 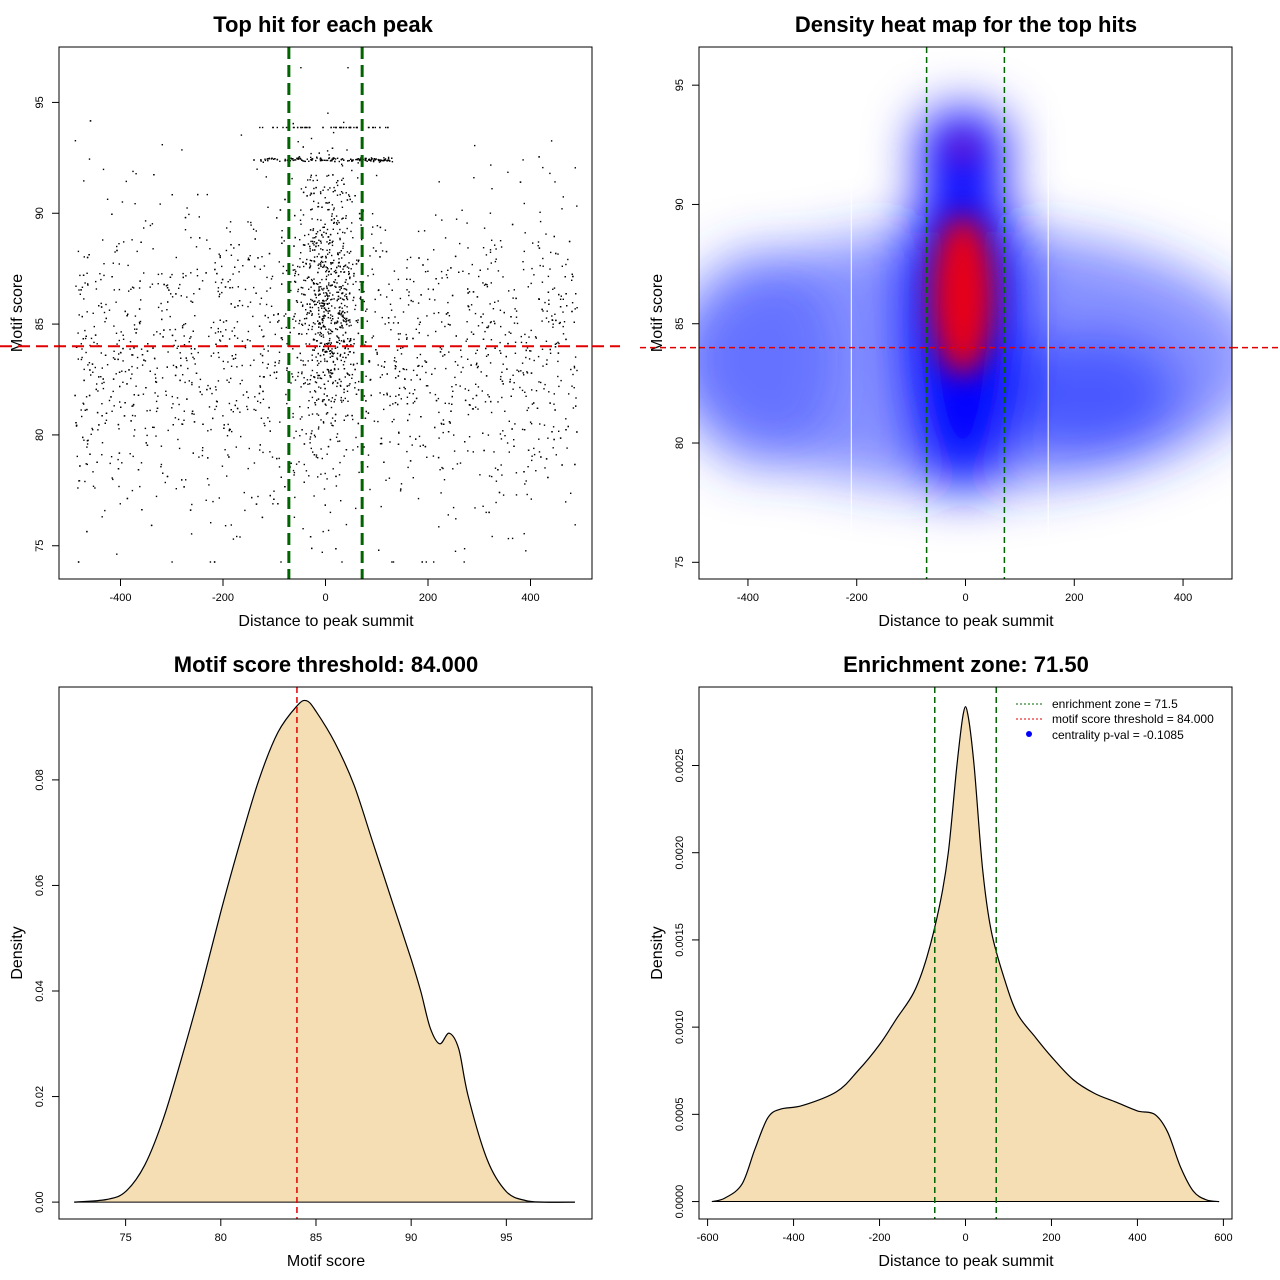 I want to click on score-density-x-tick-label: 85, so click(x=316, y=1238).